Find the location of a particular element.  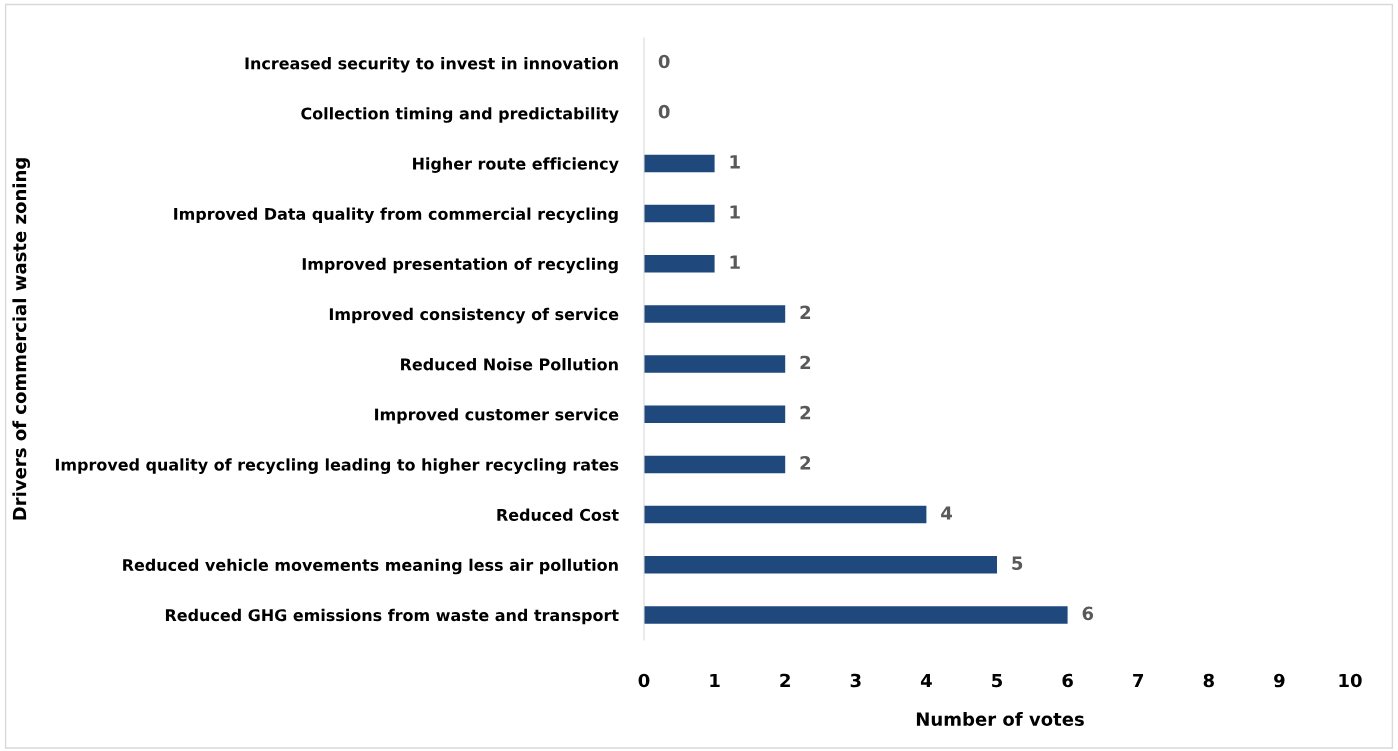

x-tick-label: 8 is located at coordinates (1208, 680).